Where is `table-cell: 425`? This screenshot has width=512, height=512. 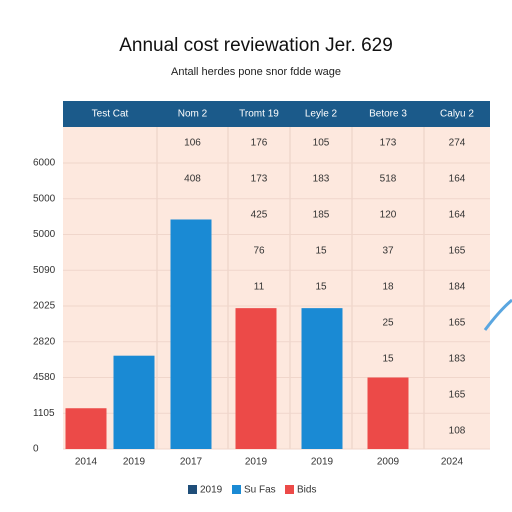
table-cell: 425 is located at coordinates (259, 215).